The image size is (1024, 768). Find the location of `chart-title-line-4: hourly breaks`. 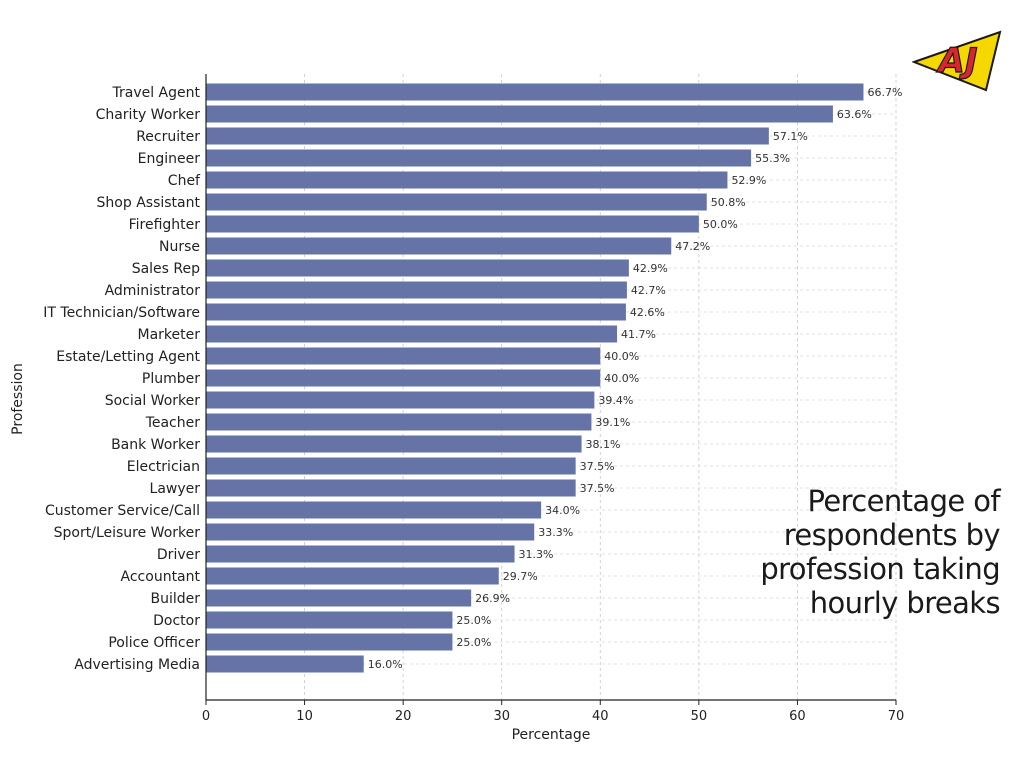

chart-title-line-4: hourly breaks is located at coordinates (905, 603).